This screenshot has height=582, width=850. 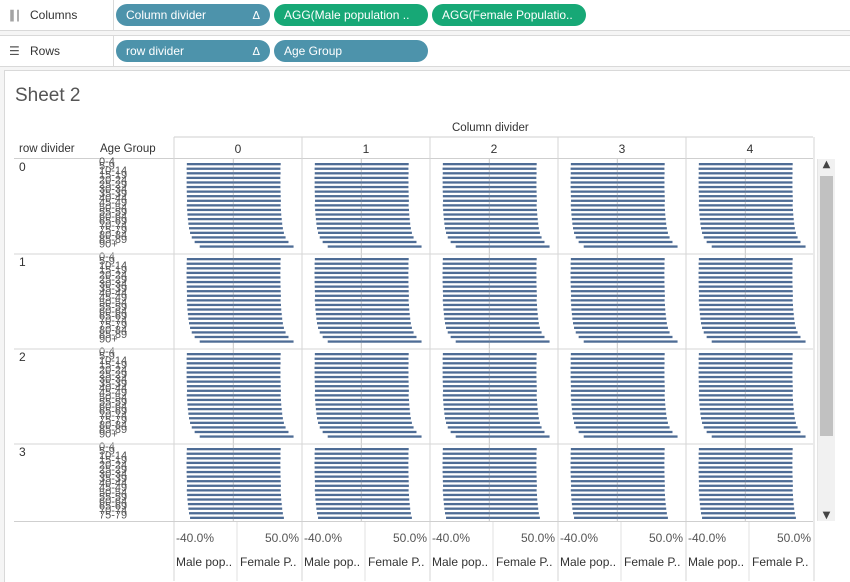 I want to click on male-population-pill: AGG(Male population .., so click(x=351, y=15).